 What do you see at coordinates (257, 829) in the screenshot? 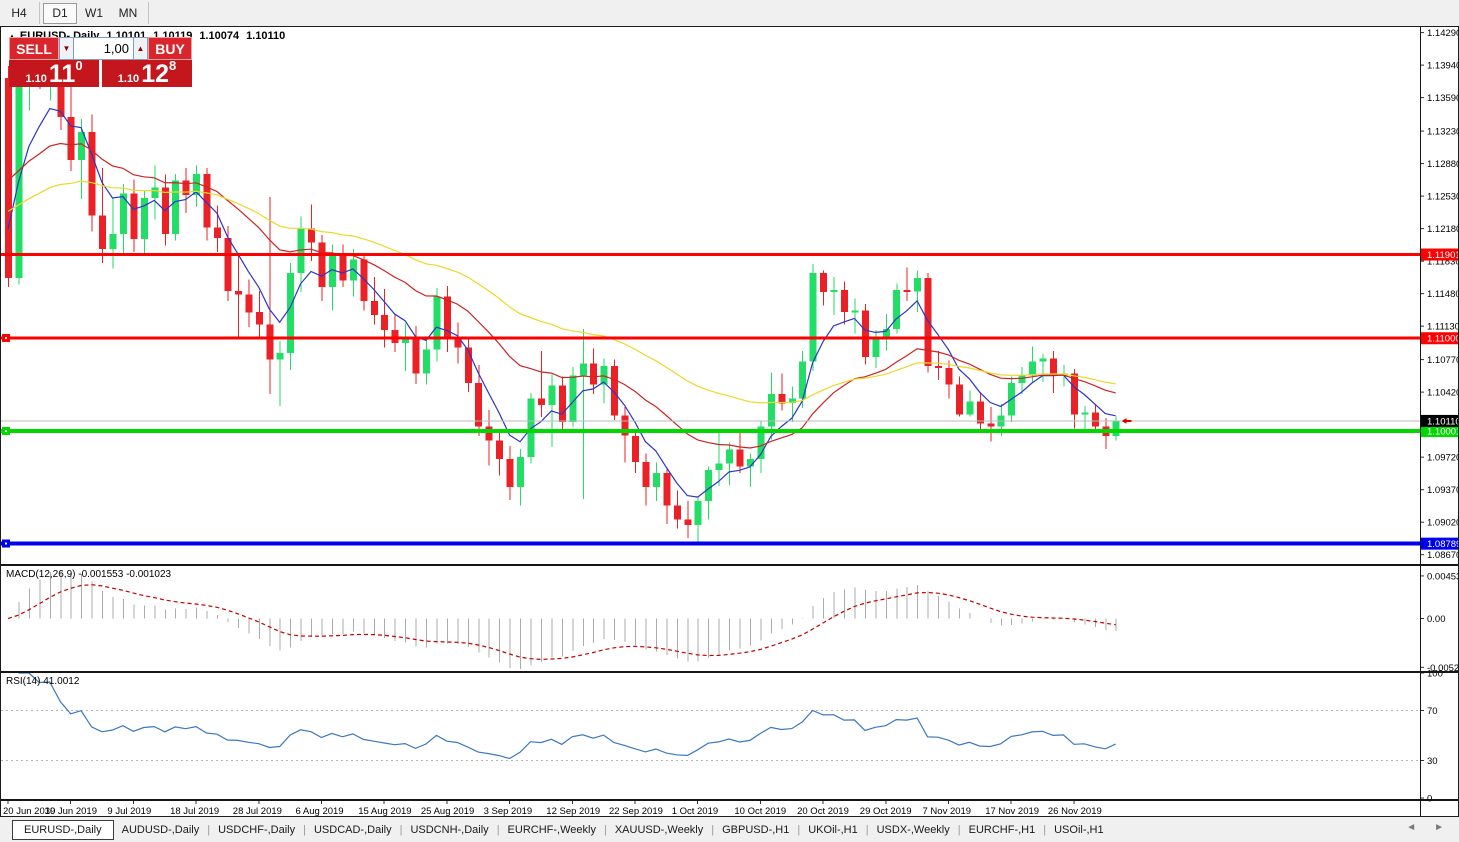
I see `chart-tab-usdchf-daily: USDCHF-,Daily` at bounding box center [257, 829].